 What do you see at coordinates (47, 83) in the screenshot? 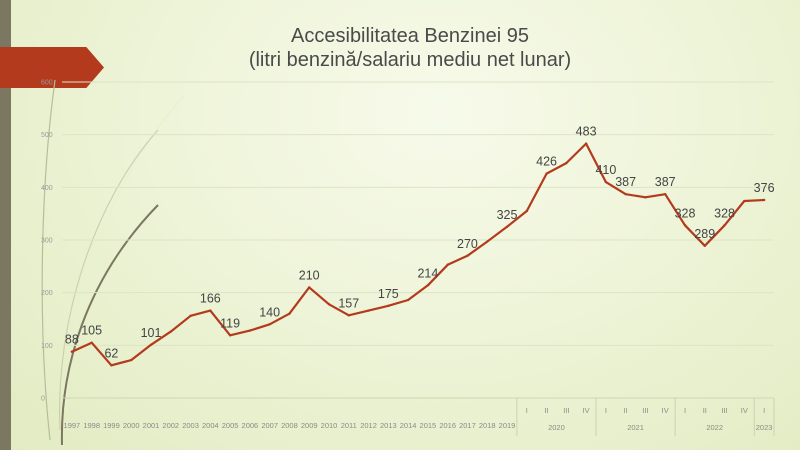
I see `y-tick-label: 600` at bounding box center [47, 83].